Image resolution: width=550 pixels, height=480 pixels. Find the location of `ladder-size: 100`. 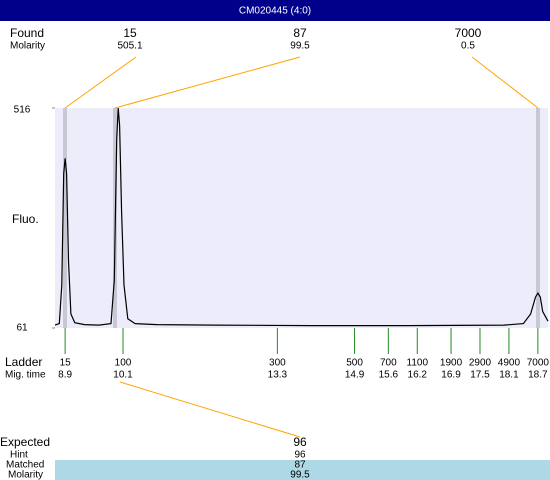

ladder-size: 100 is located at coordinates (123, 363).